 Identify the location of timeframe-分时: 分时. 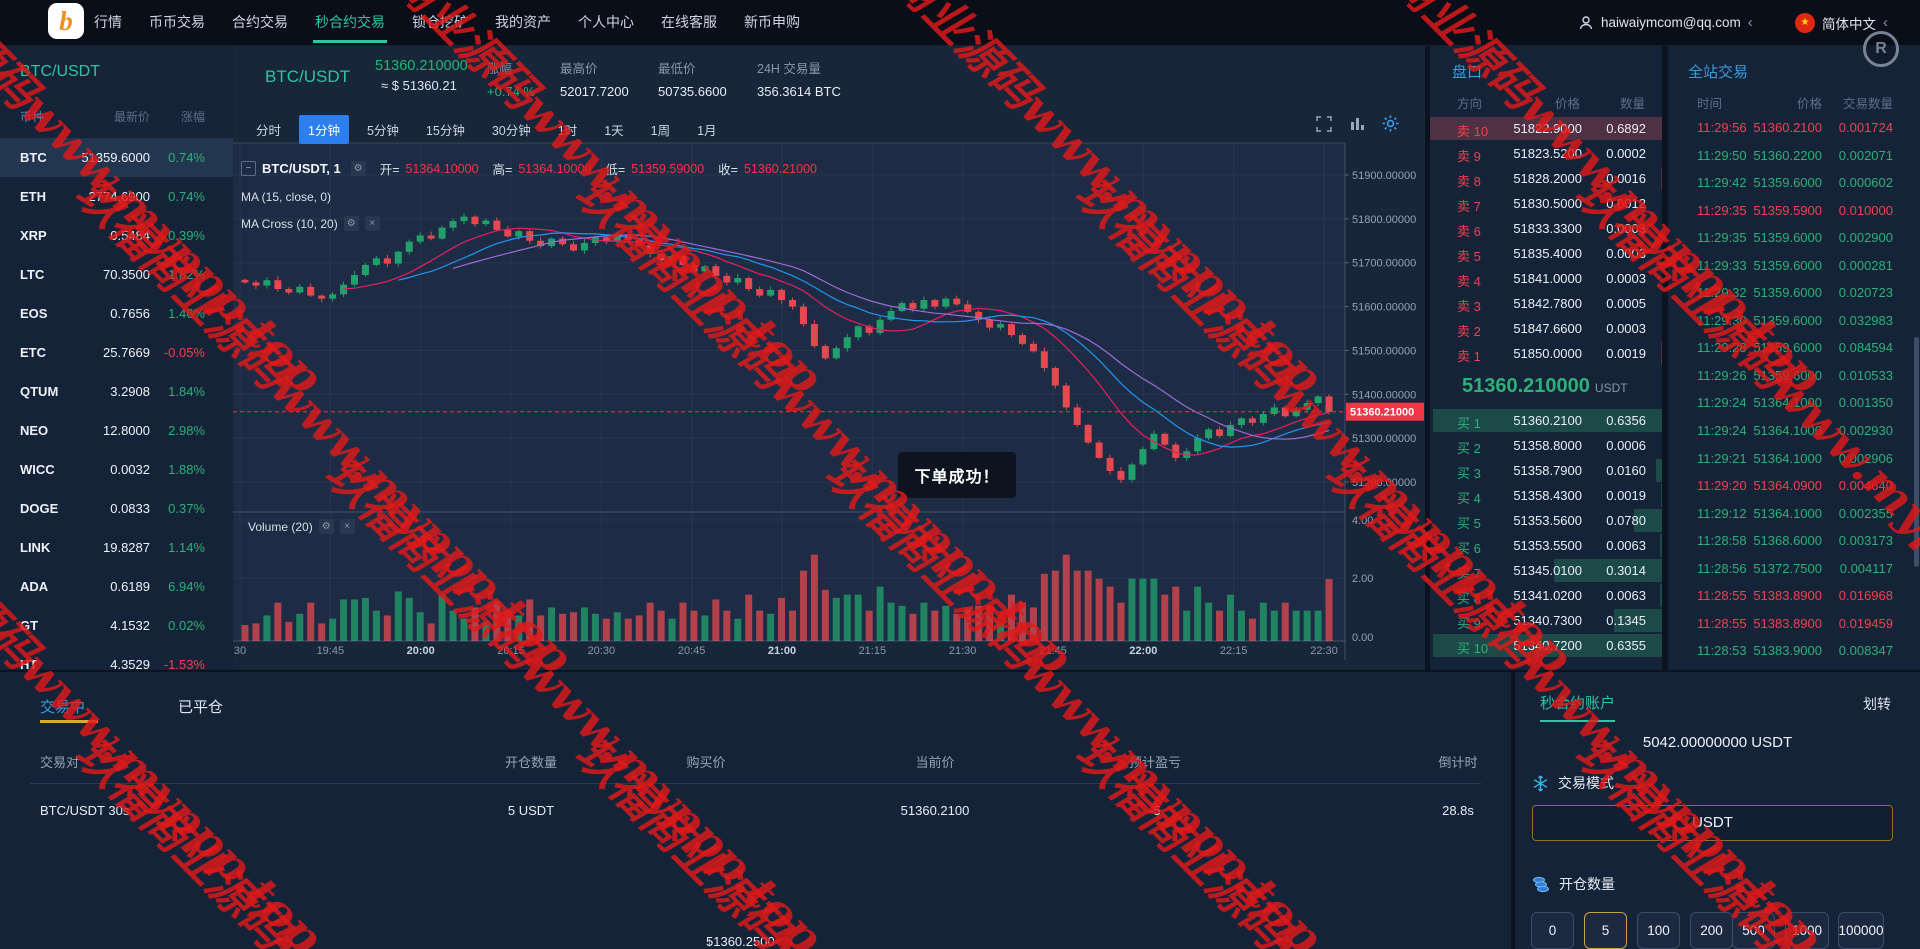
(269, 131).